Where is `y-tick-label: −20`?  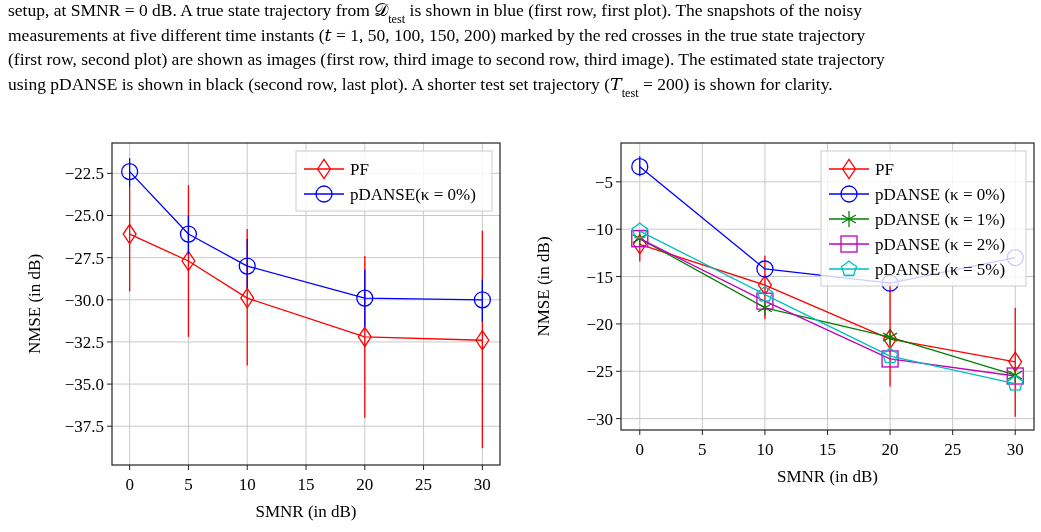
y-tick-label: −20 is located at coordinates (599, 324).